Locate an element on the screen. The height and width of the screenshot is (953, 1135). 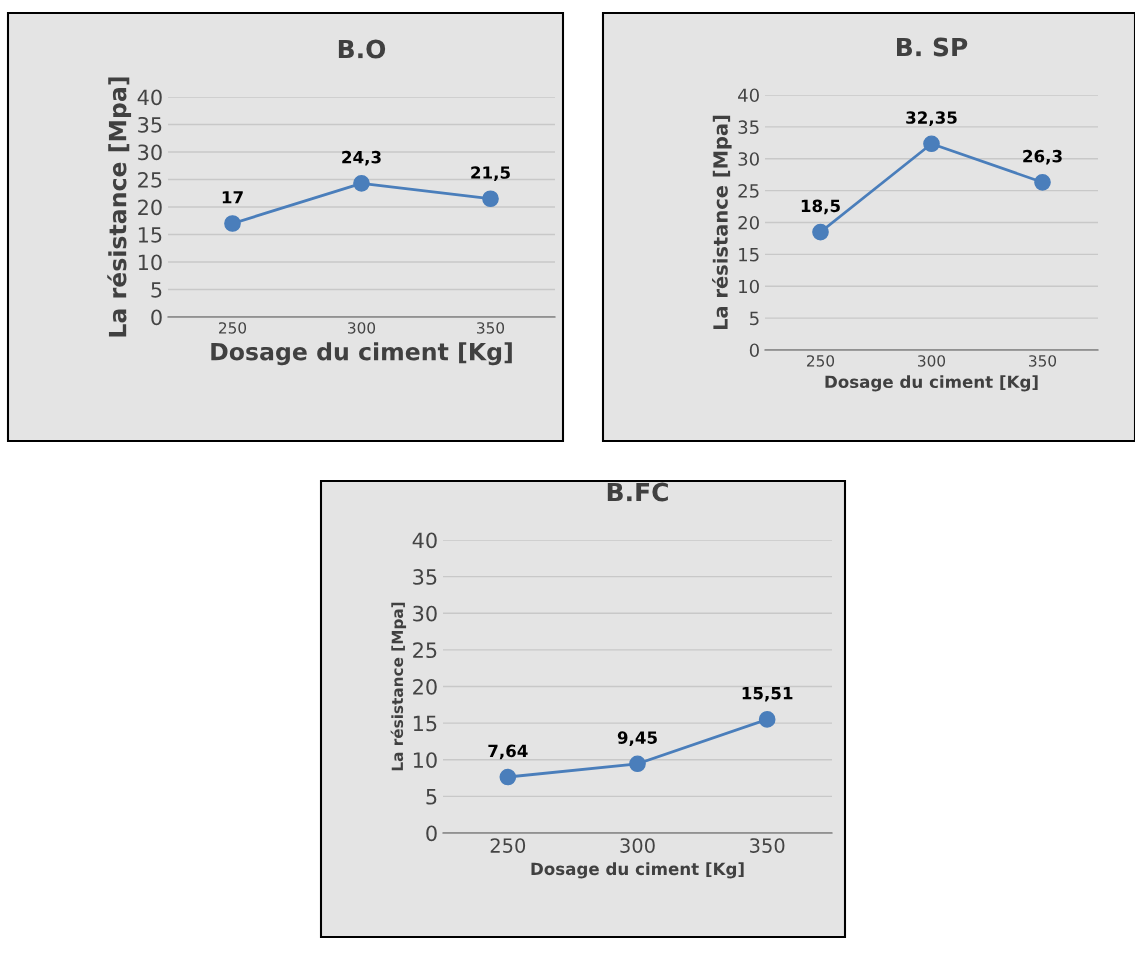
data-label: 17 is located at coordinates (232, 197).